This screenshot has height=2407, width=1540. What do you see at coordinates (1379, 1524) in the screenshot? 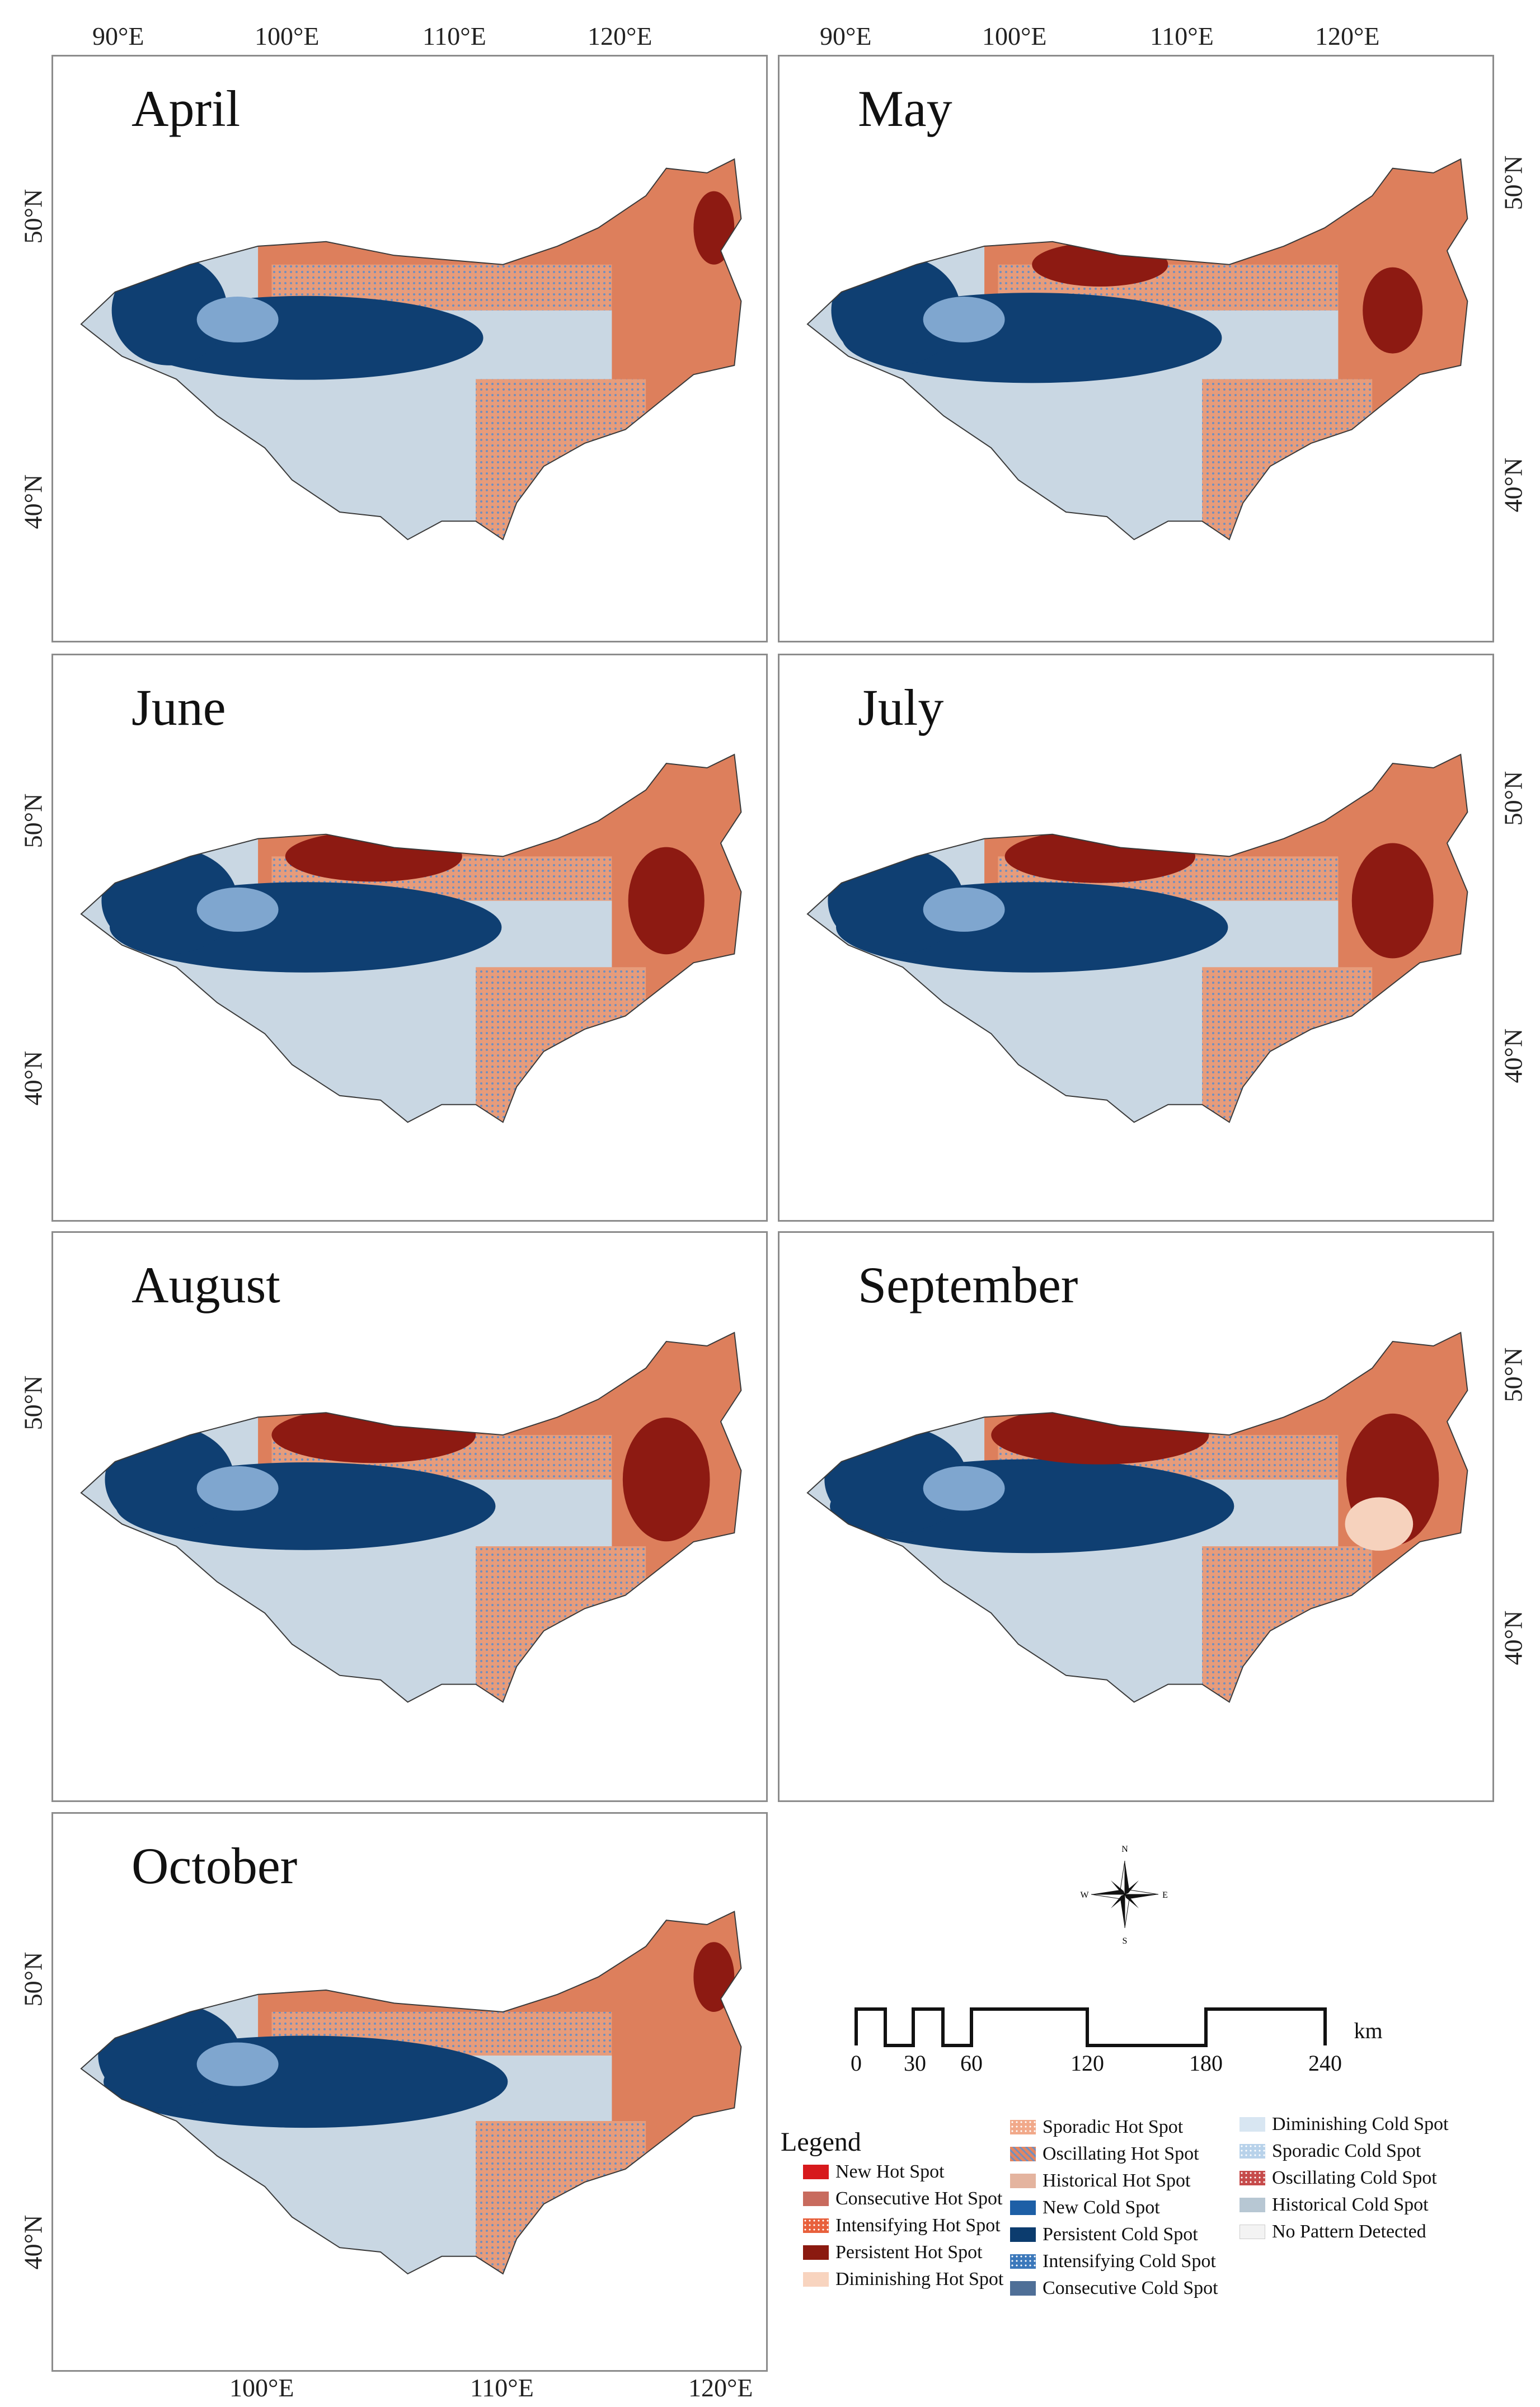
I see `region-diminishing-hot` at bounding box center [1379, 1524].